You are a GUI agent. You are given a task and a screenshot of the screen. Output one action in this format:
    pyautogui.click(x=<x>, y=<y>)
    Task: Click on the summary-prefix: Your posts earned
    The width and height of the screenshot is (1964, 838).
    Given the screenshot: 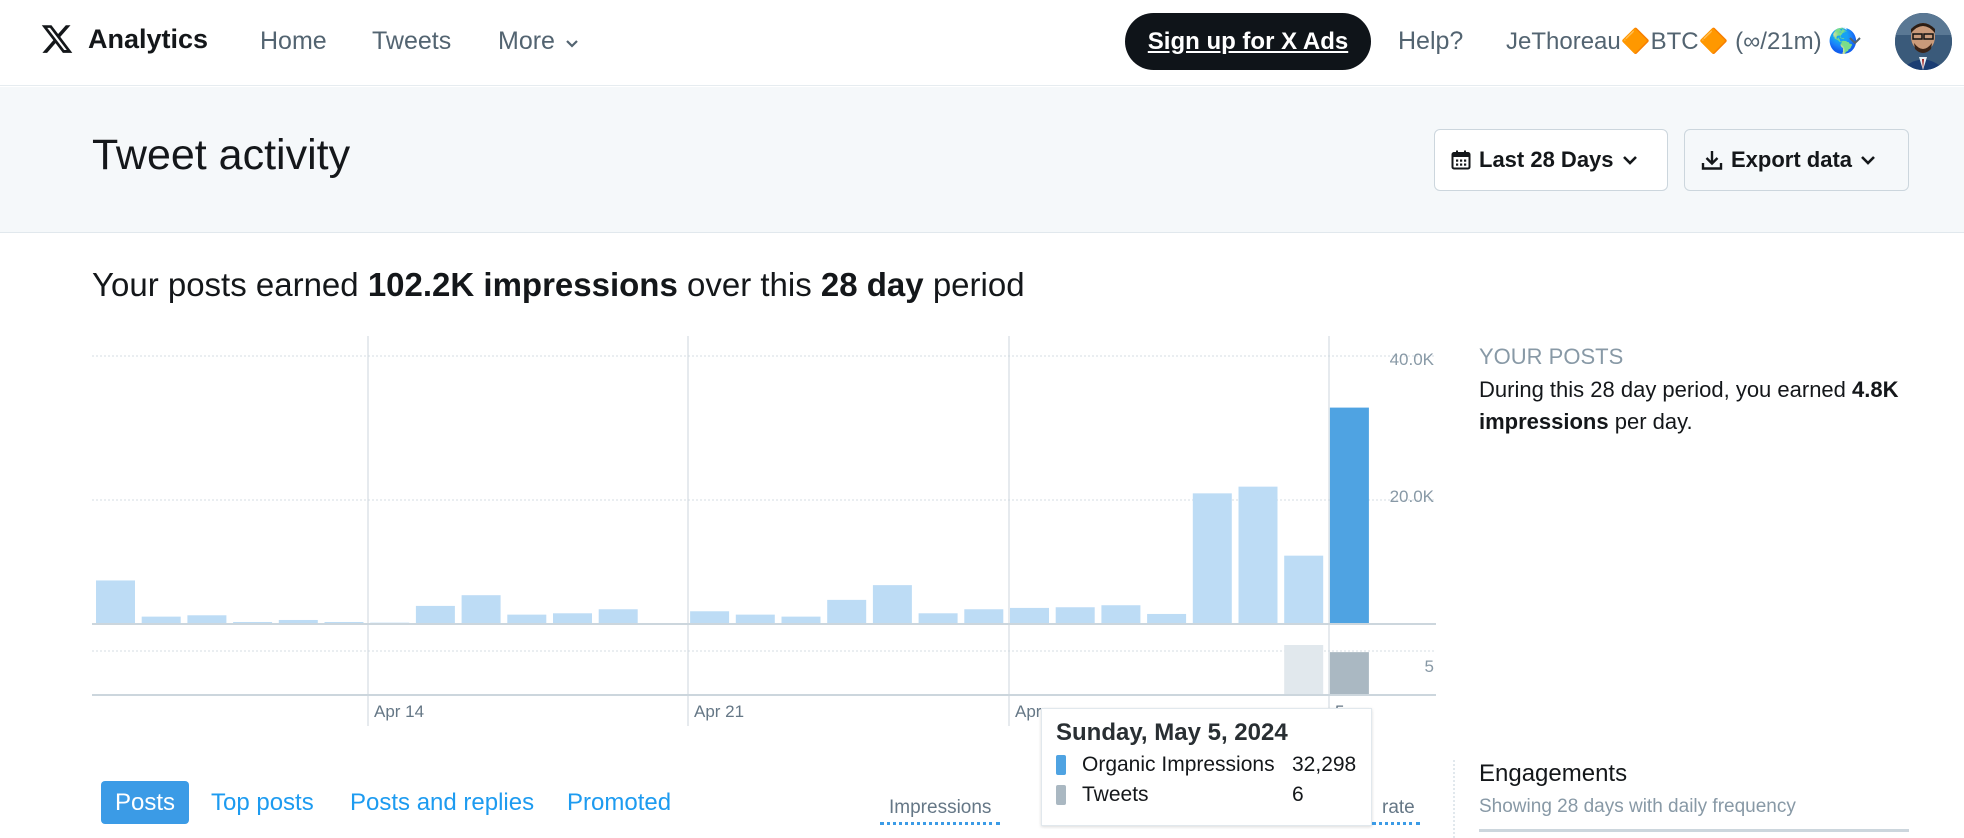 What is the action you would take?
    pyautogui.click(x=225, y=284)
    